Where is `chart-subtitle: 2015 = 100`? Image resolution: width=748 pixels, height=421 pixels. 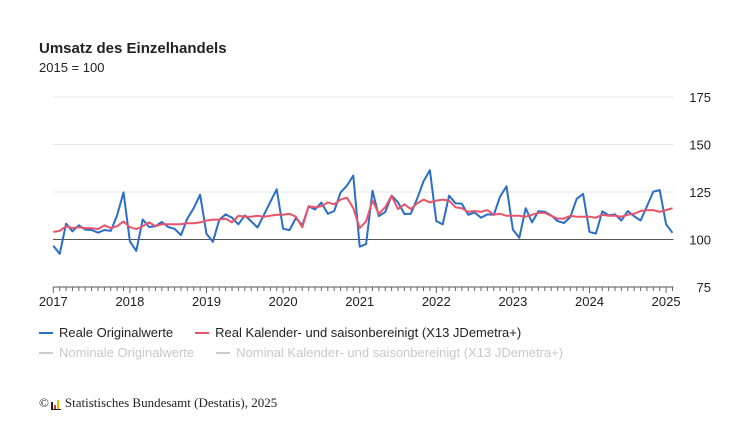
chart-subtitle: 2015 = 100 is located at coordinates (72, 67).